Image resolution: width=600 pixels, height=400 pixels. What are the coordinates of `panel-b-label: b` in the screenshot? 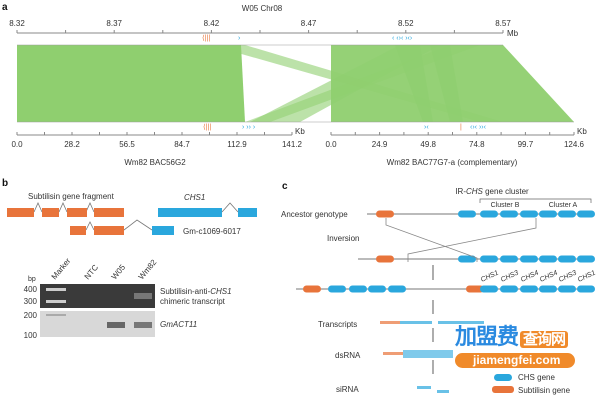 It's located at (5, 183).